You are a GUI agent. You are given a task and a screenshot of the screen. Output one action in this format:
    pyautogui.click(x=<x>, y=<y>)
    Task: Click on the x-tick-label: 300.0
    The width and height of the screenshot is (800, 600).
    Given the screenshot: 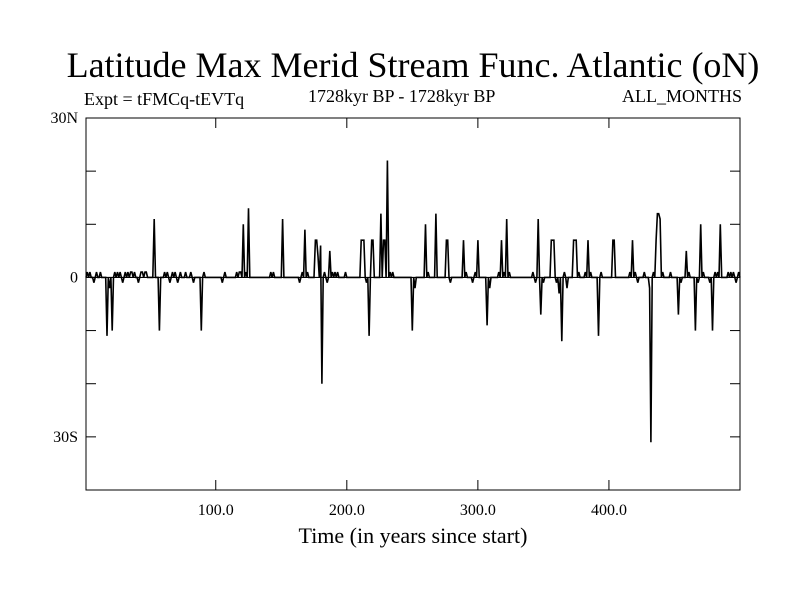 What is the action you would take?
    pyautogui.click(x=478, y=510)
    